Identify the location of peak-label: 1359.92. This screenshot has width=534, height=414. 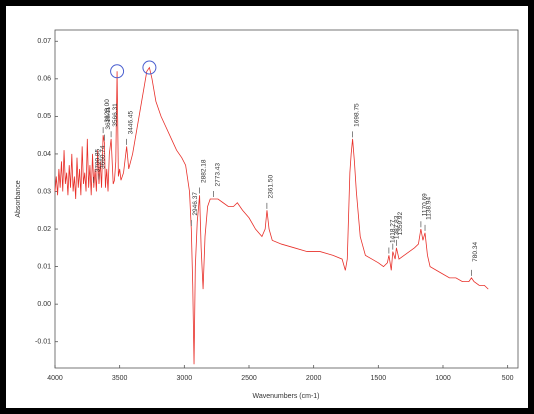
(400, 223).